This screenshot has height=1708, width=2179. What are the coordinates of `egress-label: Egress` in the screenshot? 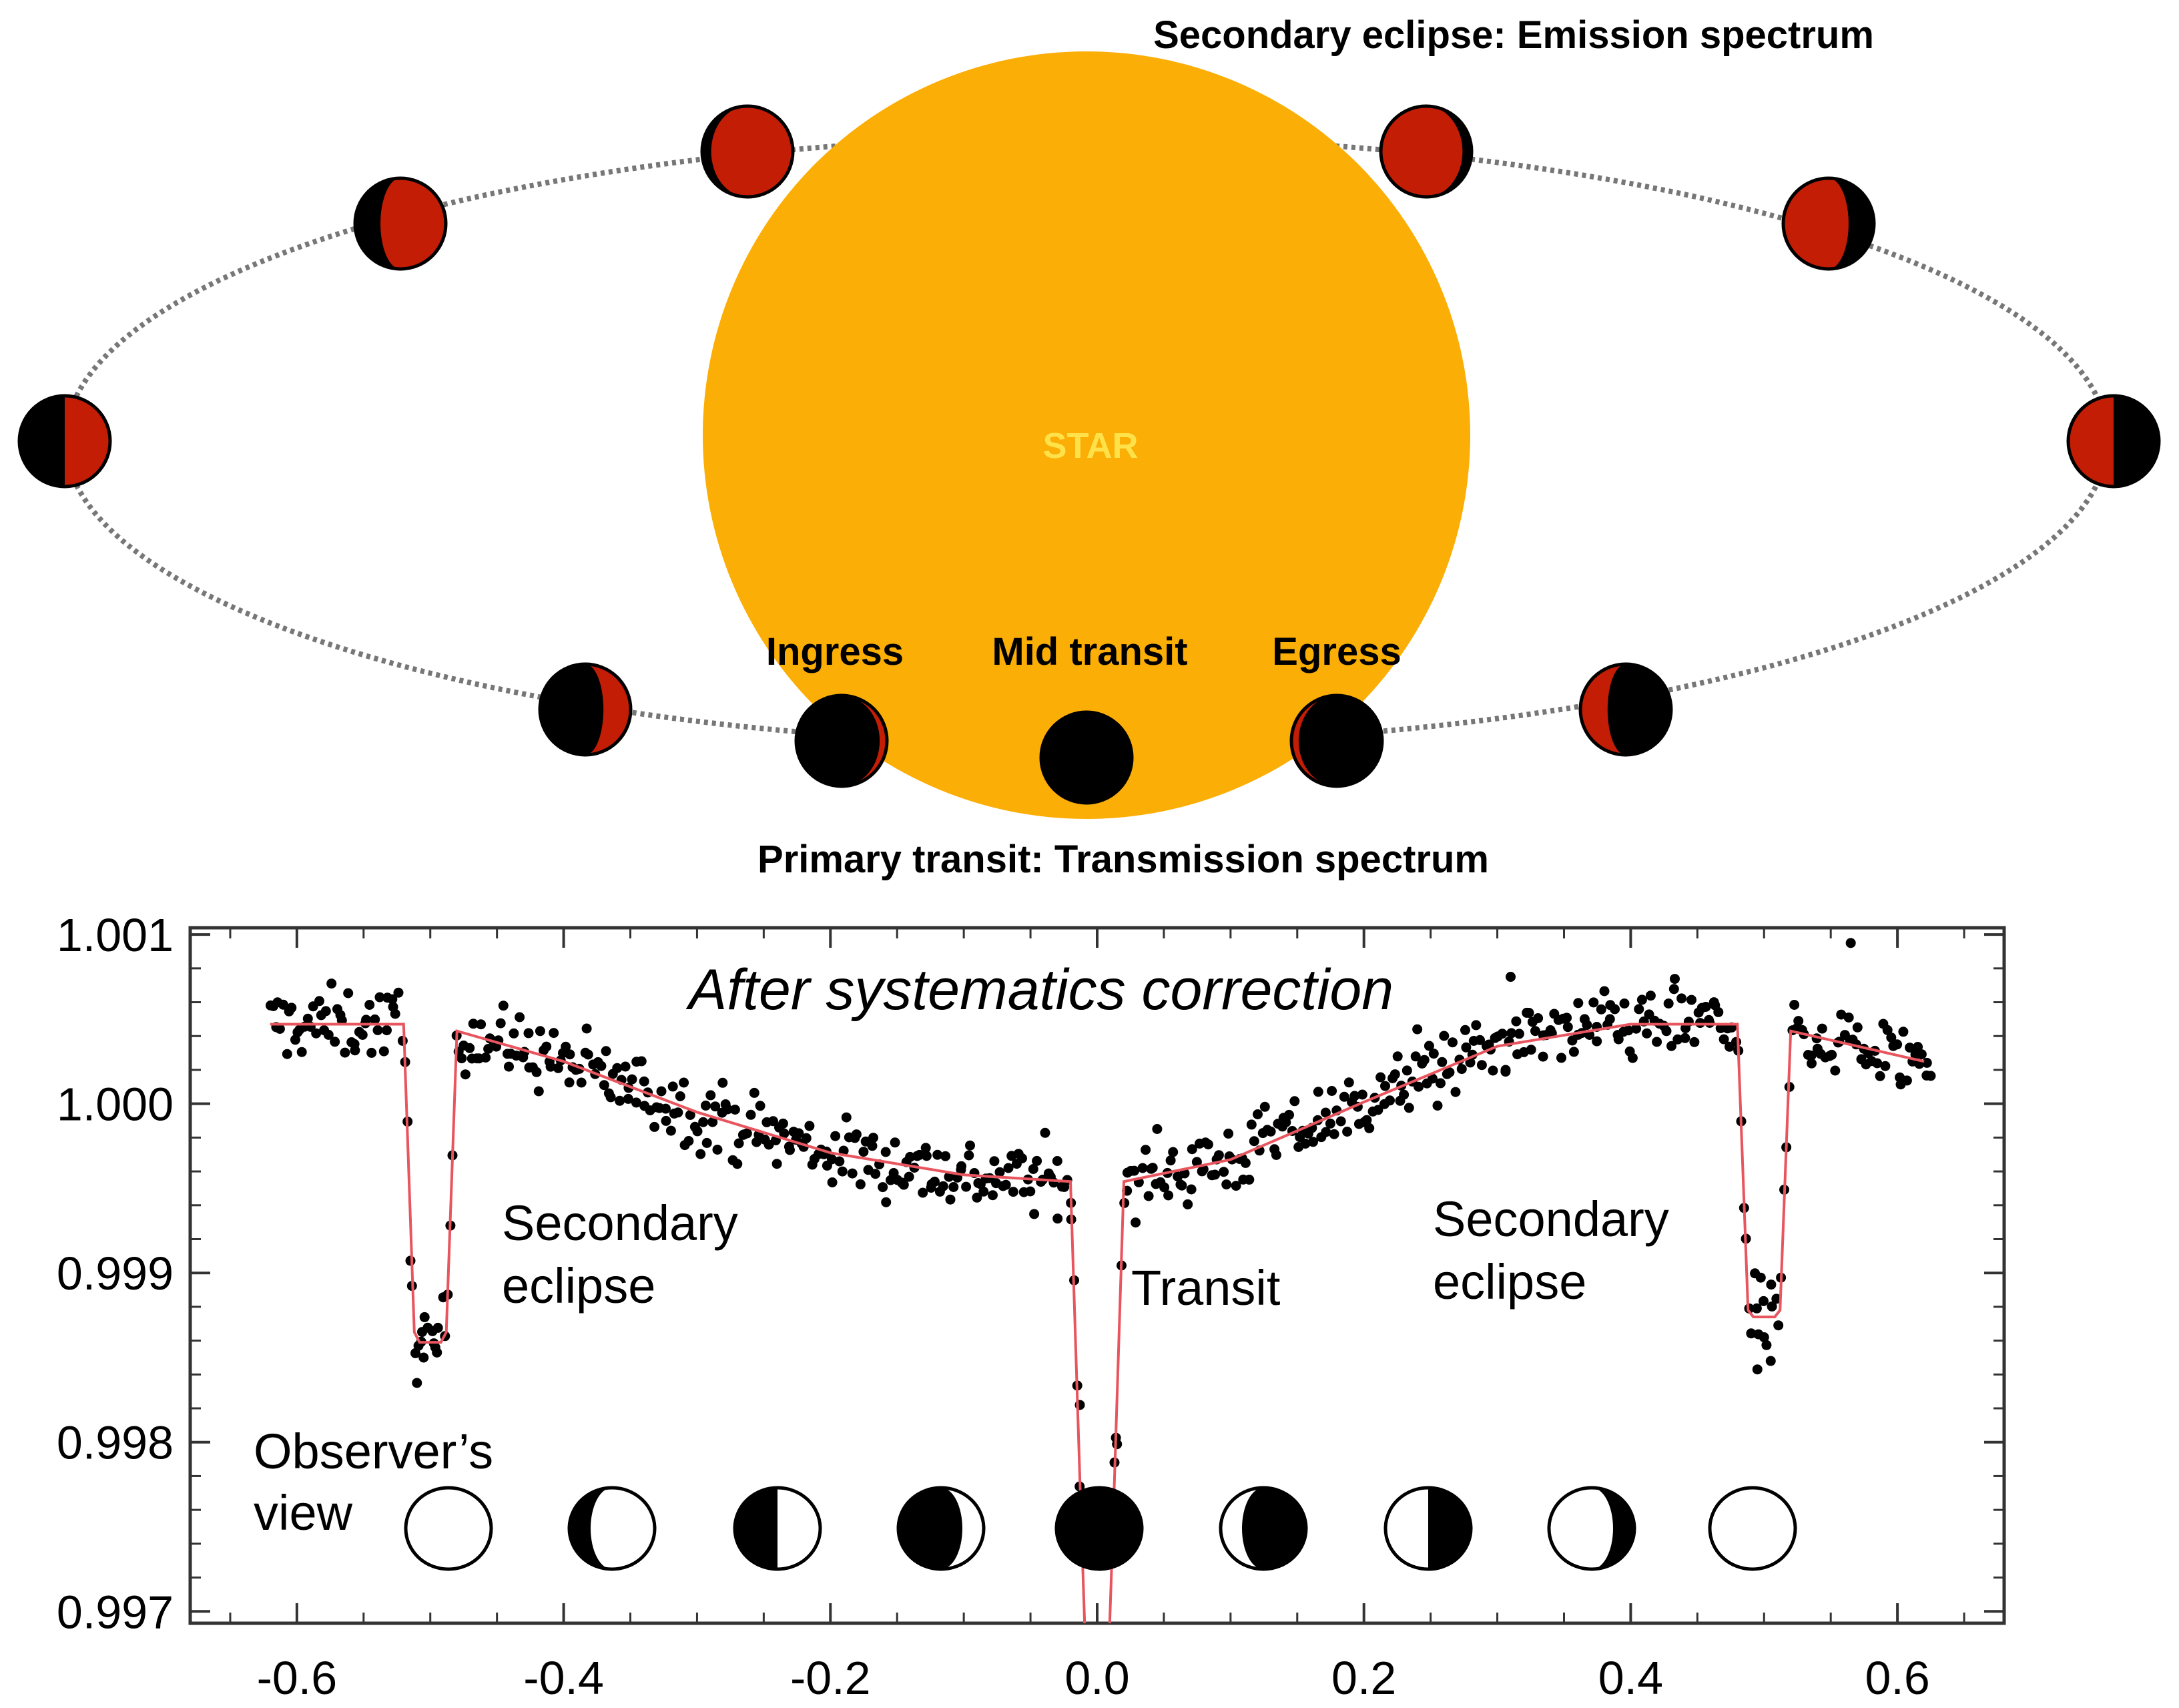 It's located at (1336, 651).